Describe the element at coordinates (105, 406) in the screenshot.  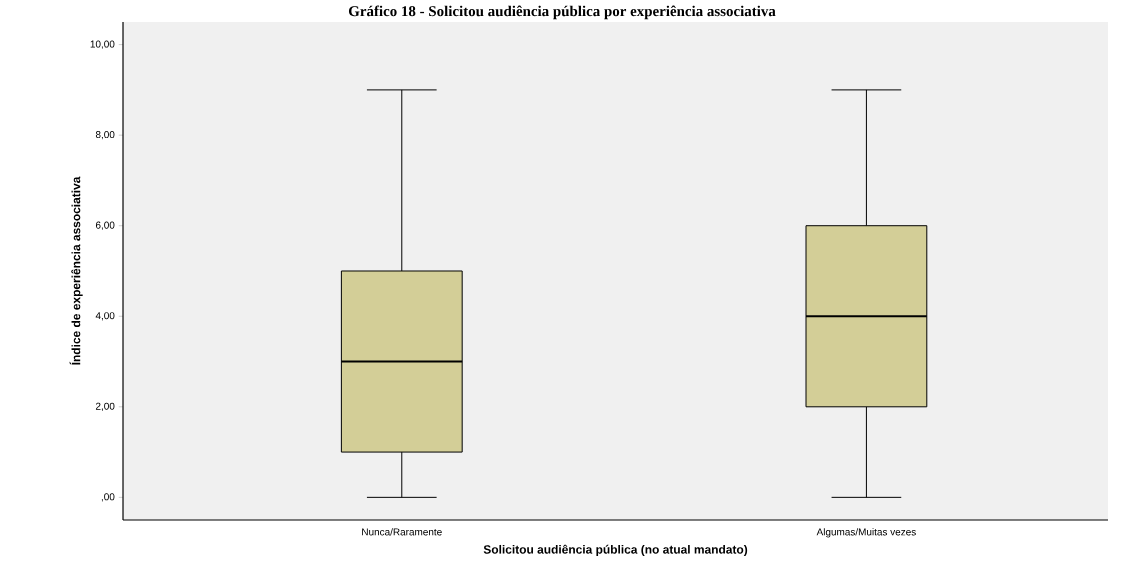
I see `y-tick-label: 2,00` at that location.